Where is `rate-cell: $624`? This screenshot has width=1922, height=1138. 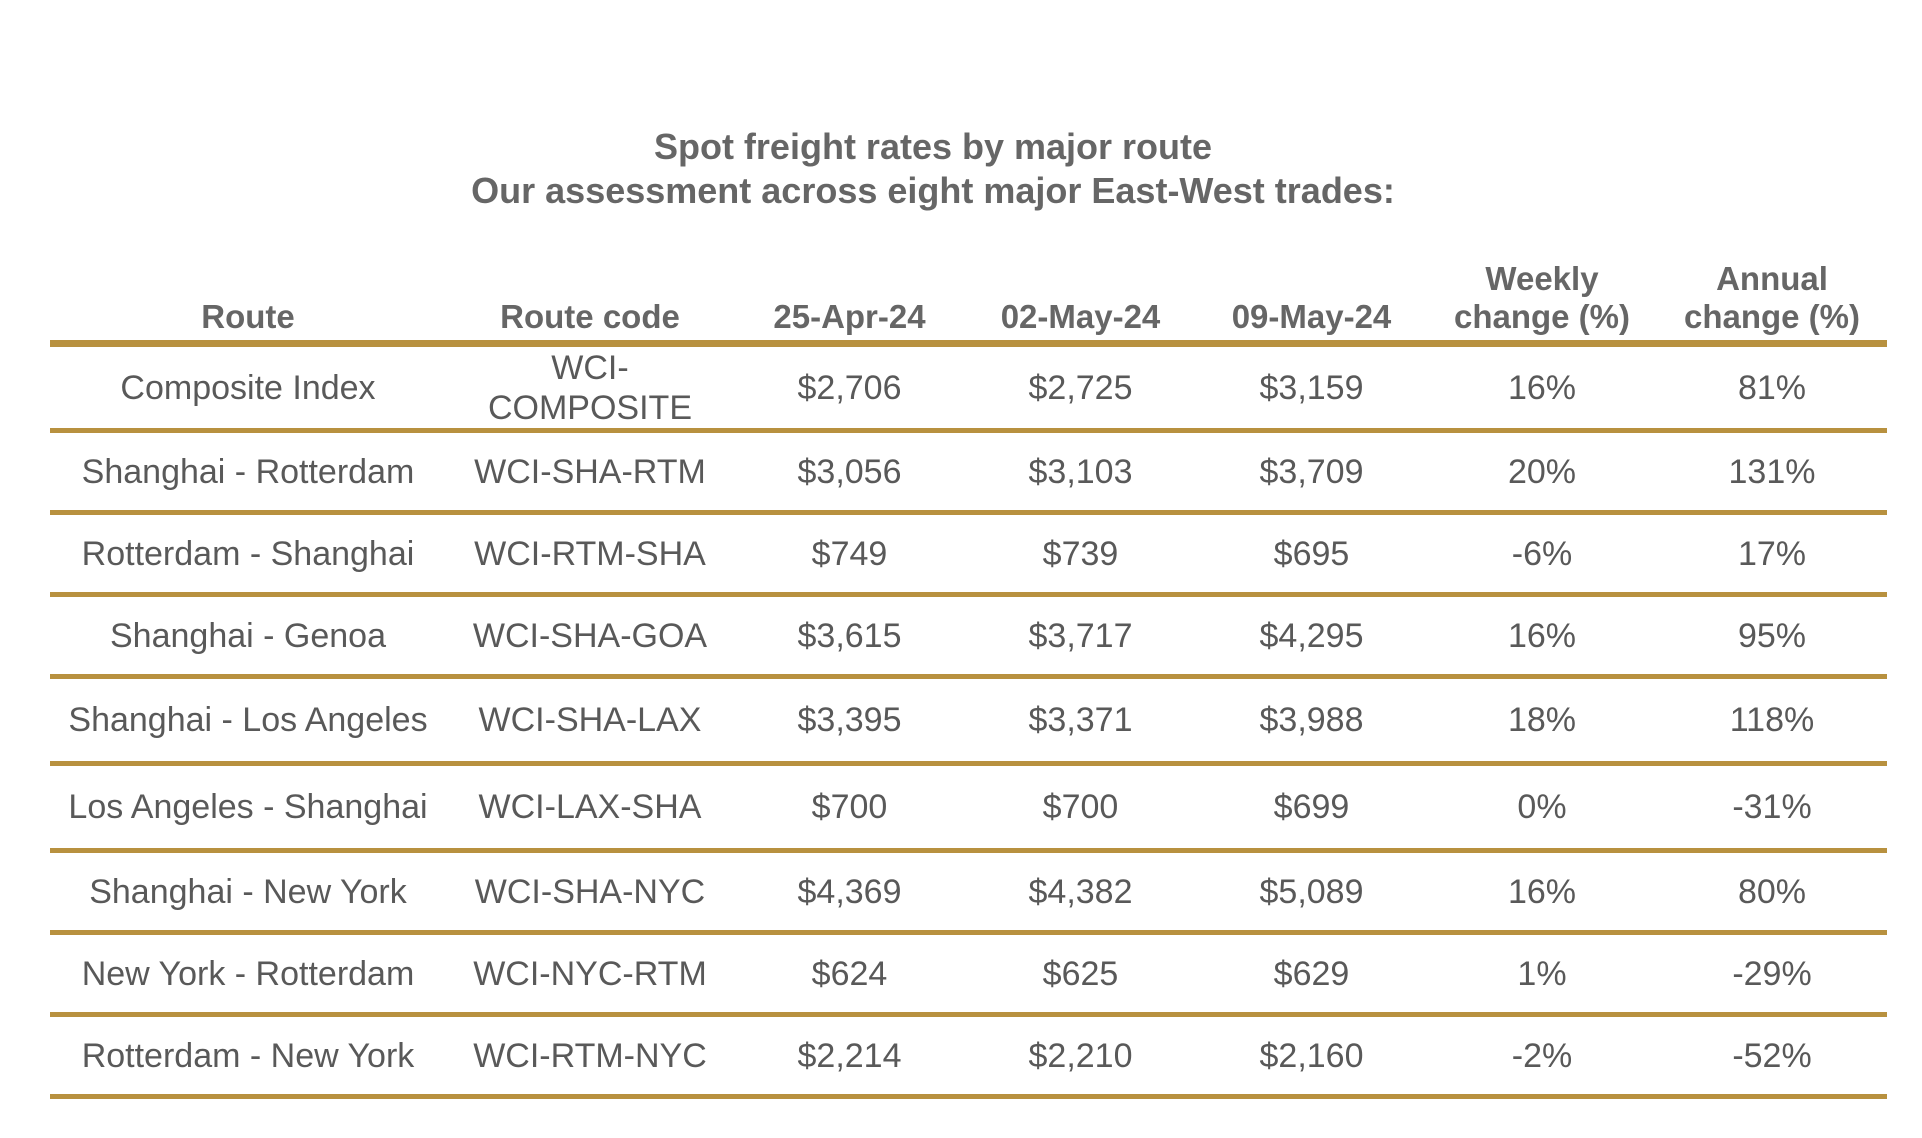
rate-cell: $624 is located at coordinates (849, 974).